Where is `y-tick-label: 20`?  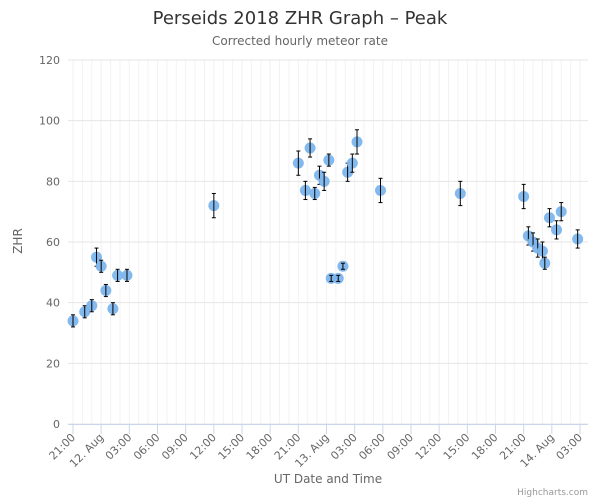 y-tick-label: 20 is located at coordinates (53, 363).